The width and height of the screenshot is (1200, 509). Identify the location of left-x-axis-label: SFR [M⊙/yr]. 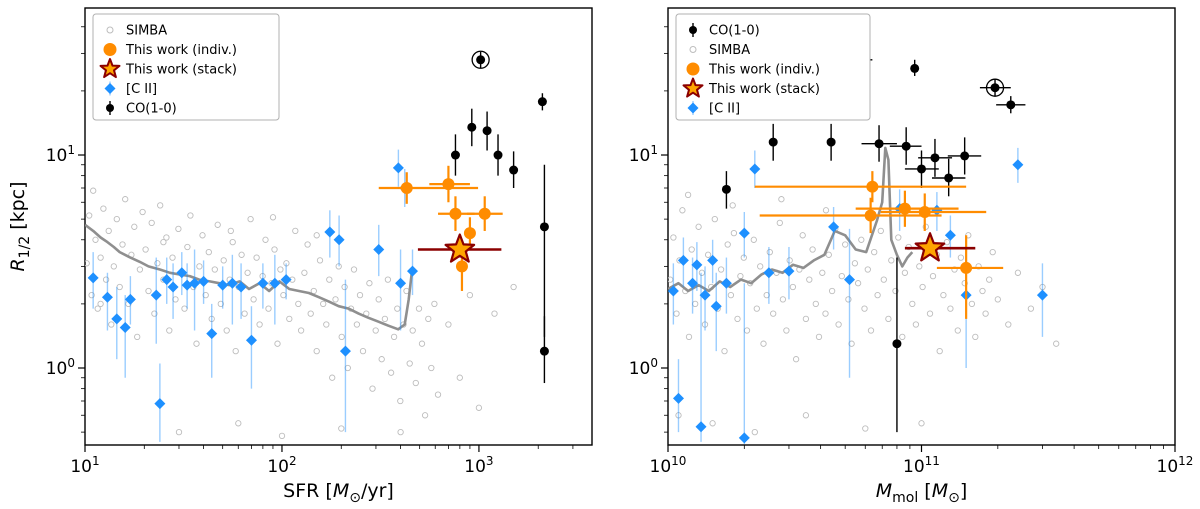
(338, 493).